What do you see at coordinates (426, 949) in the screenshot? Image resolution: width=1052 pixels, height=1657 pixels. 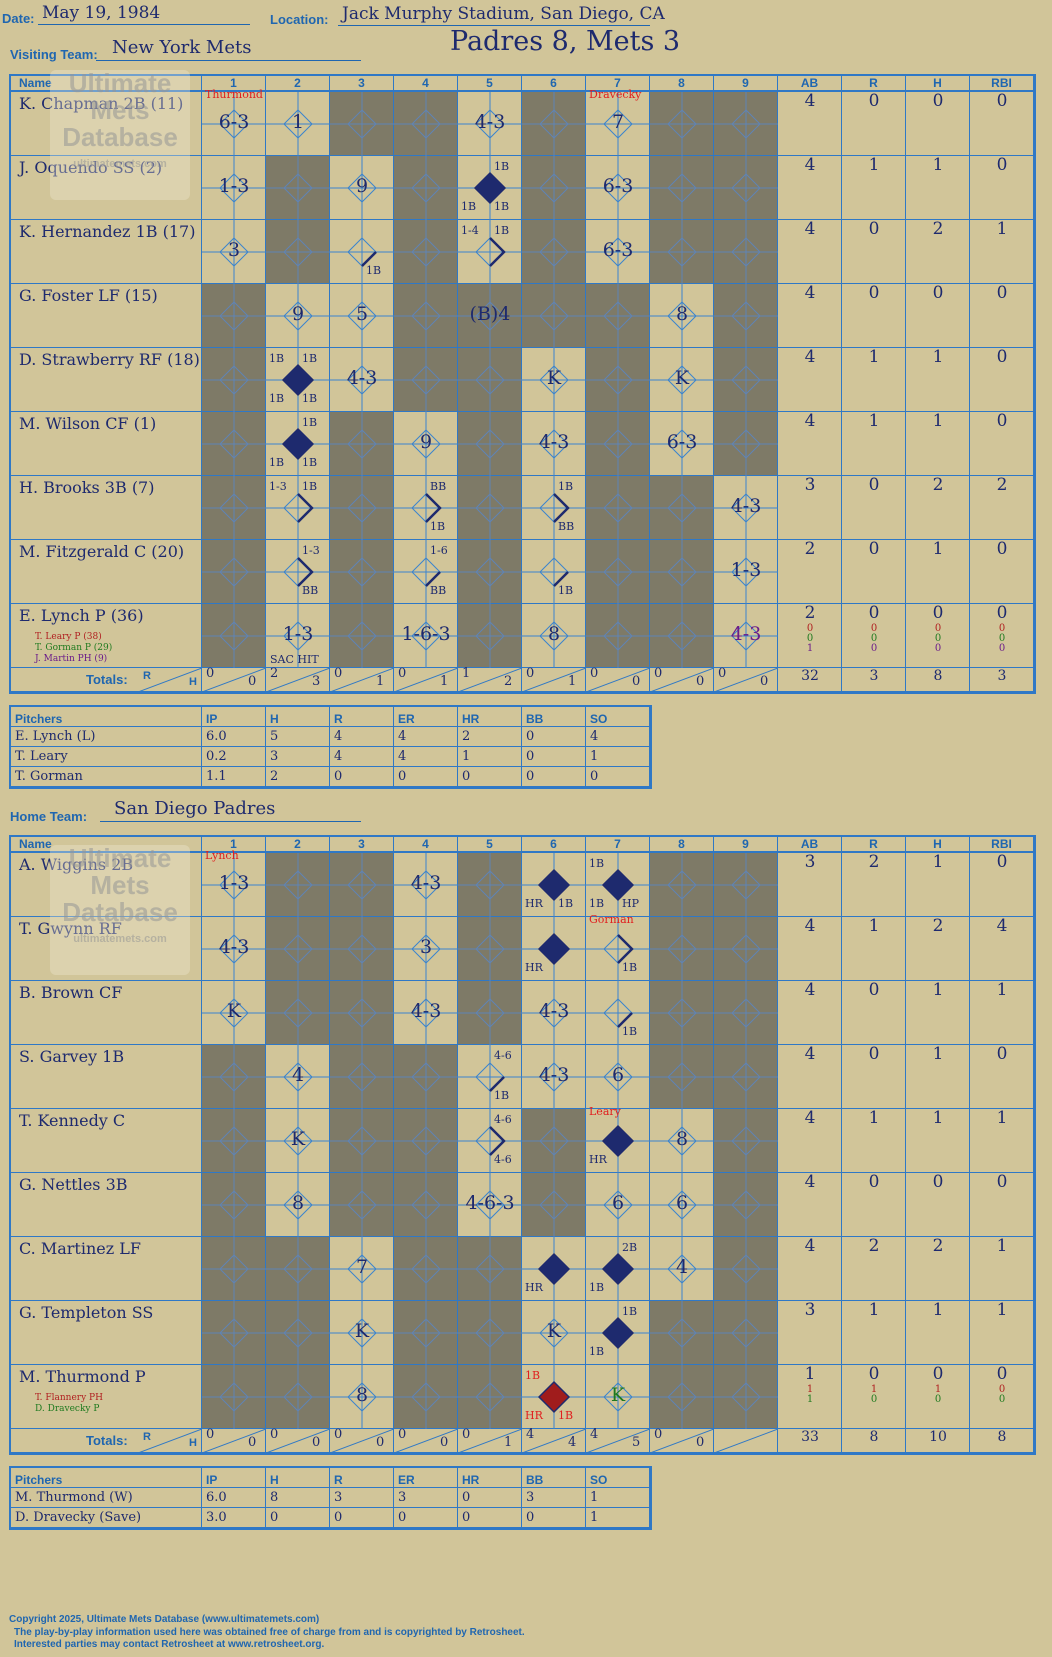 I see `inning-cell: 3` at bounding box center [426, 949].